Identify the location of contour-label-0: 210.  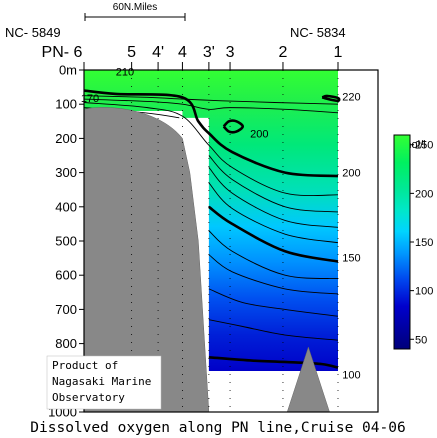
(125, 73).